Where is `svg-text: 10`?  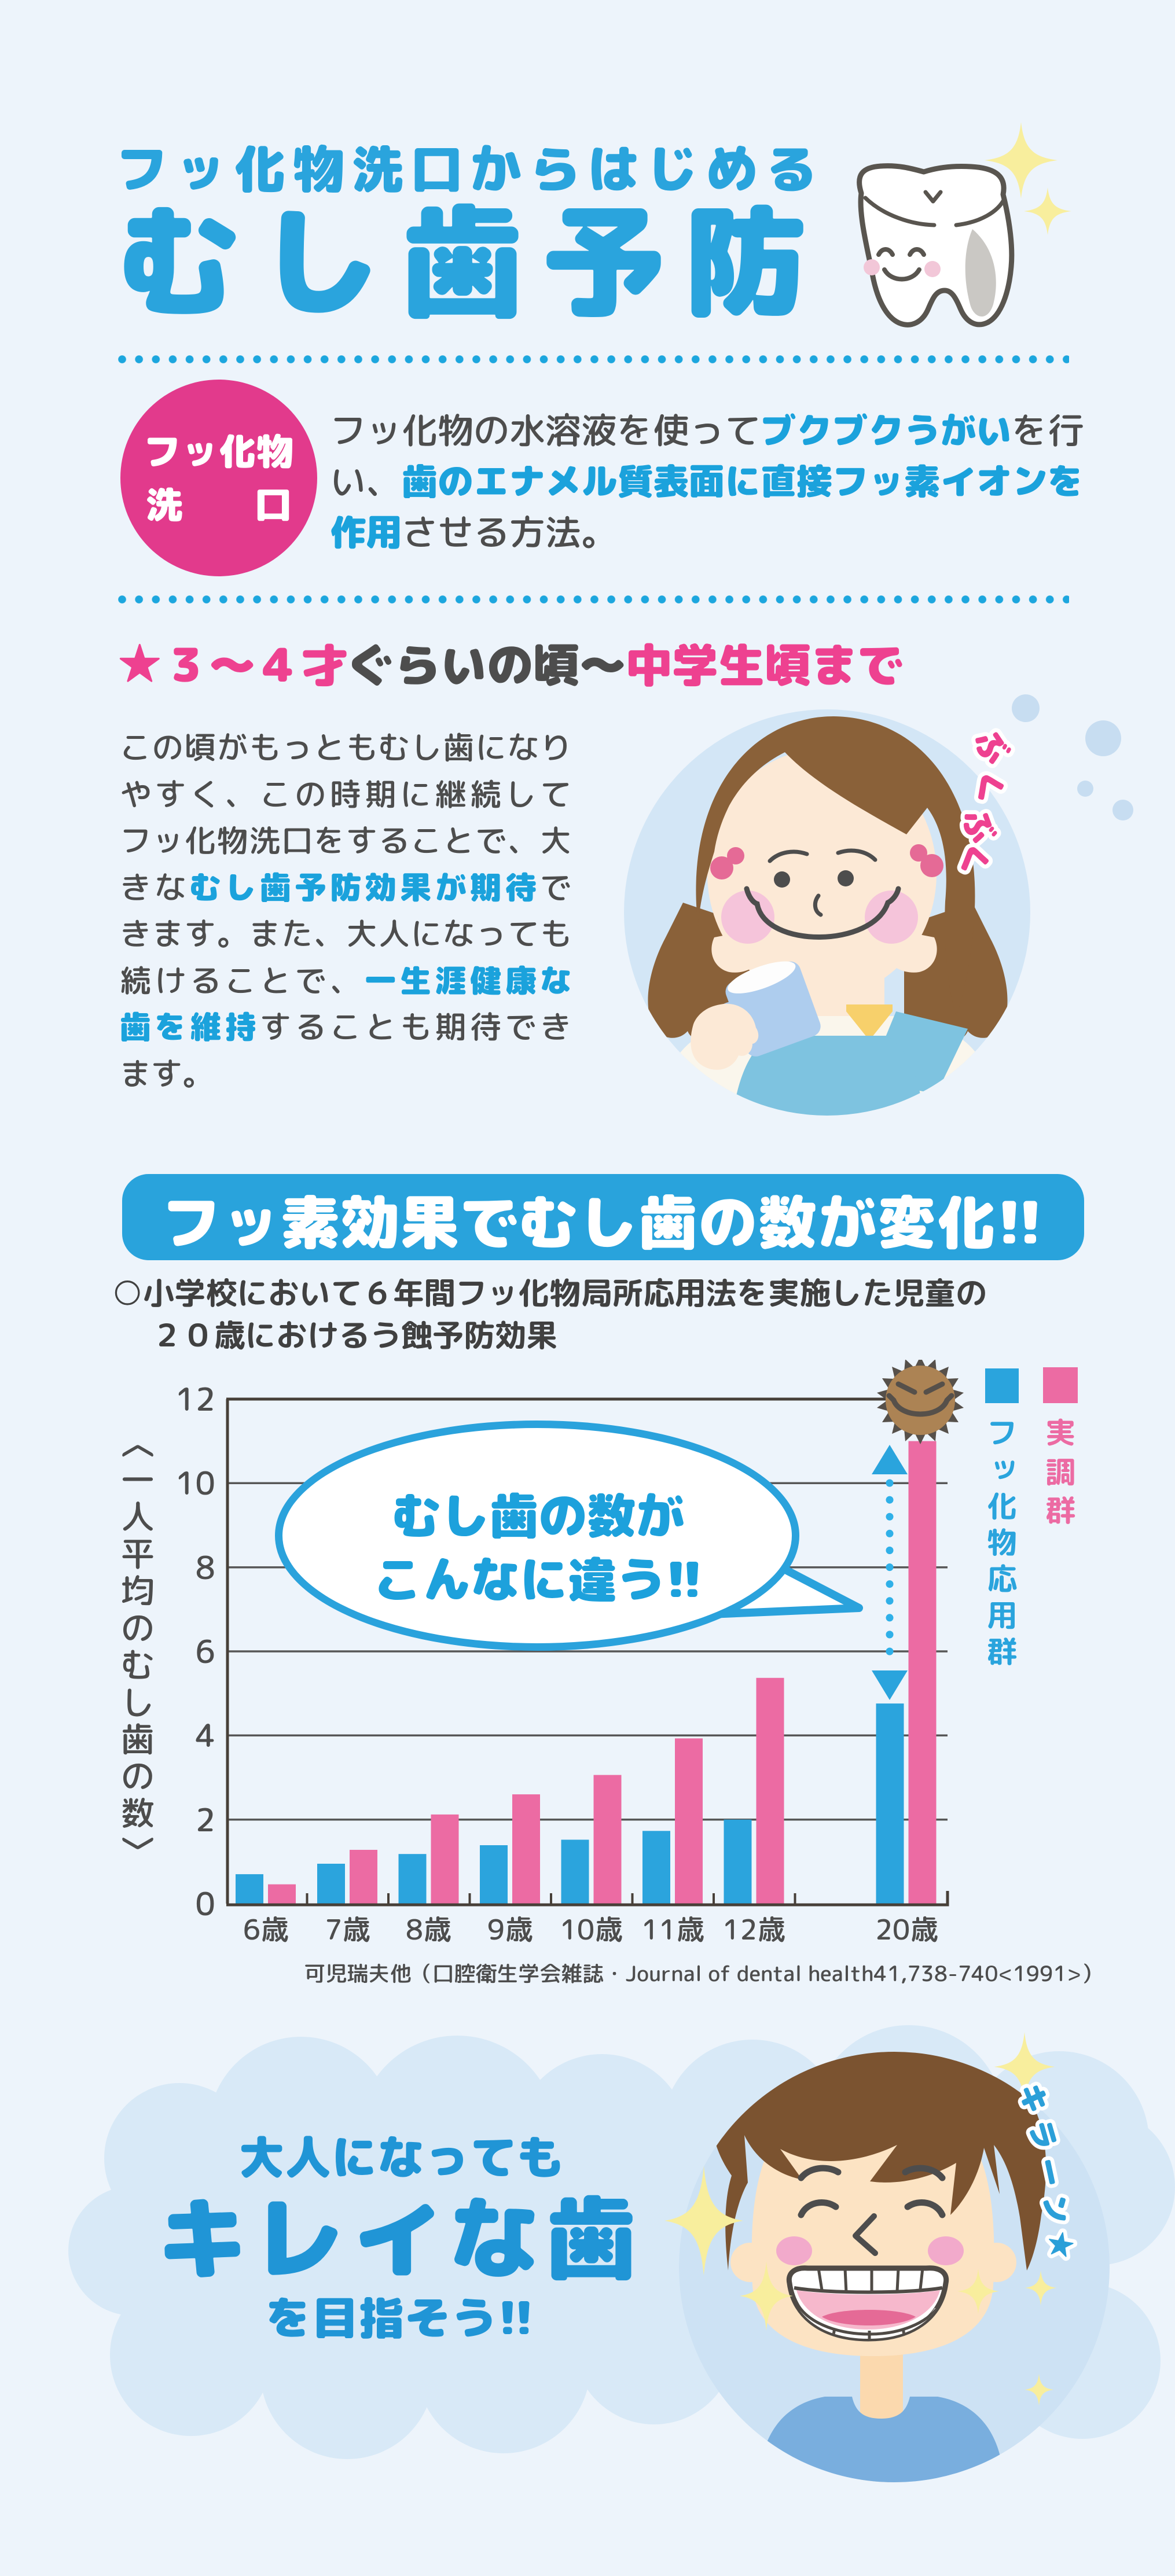 svg-text: 10 is located at coordinates (195, 1482).